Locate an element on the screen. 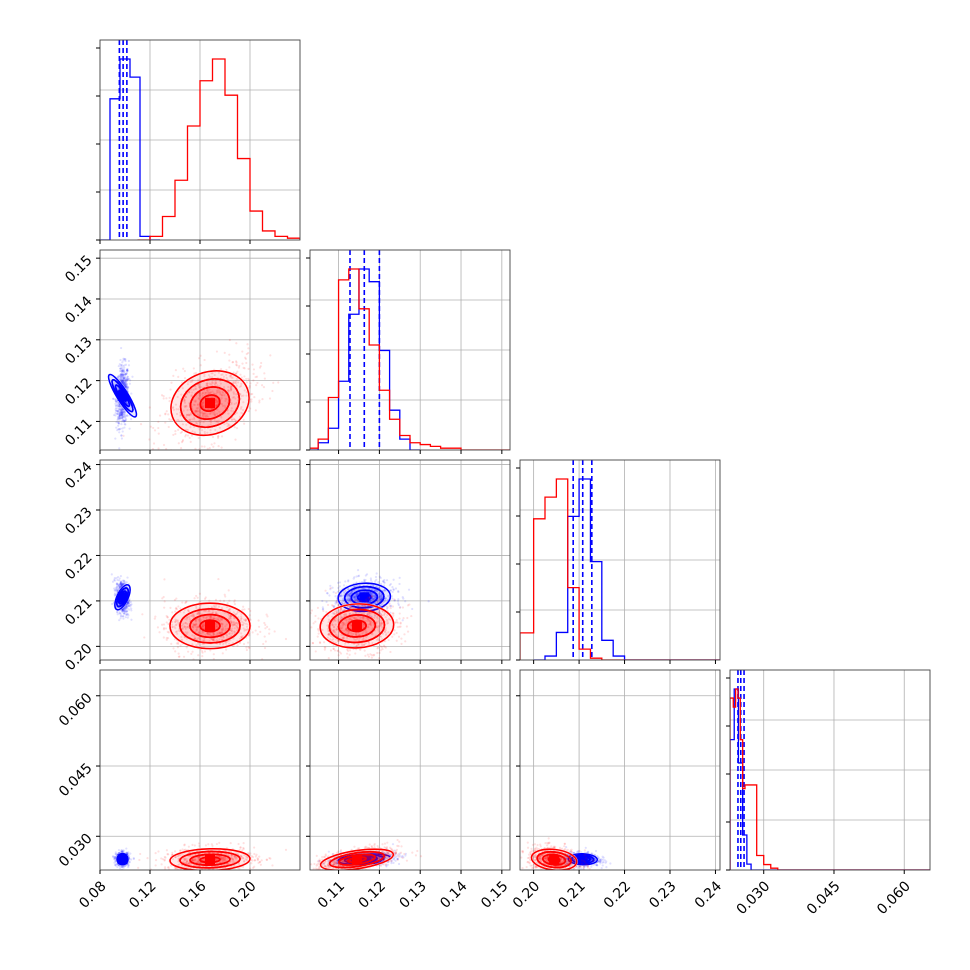 This screenshot has height=970, width=970. x-tick-label: 0.16 is located at coordinates (192, 894).